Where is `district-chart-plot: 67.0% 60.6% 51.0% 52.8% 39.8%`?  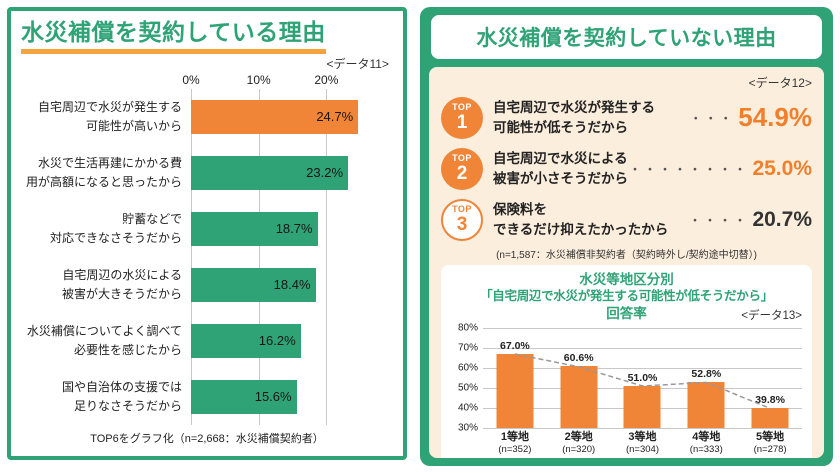
district-chart-plot: 67.0% 60.6% 51.0% 52.8% 39.8% is located at coordinates (642, 378).